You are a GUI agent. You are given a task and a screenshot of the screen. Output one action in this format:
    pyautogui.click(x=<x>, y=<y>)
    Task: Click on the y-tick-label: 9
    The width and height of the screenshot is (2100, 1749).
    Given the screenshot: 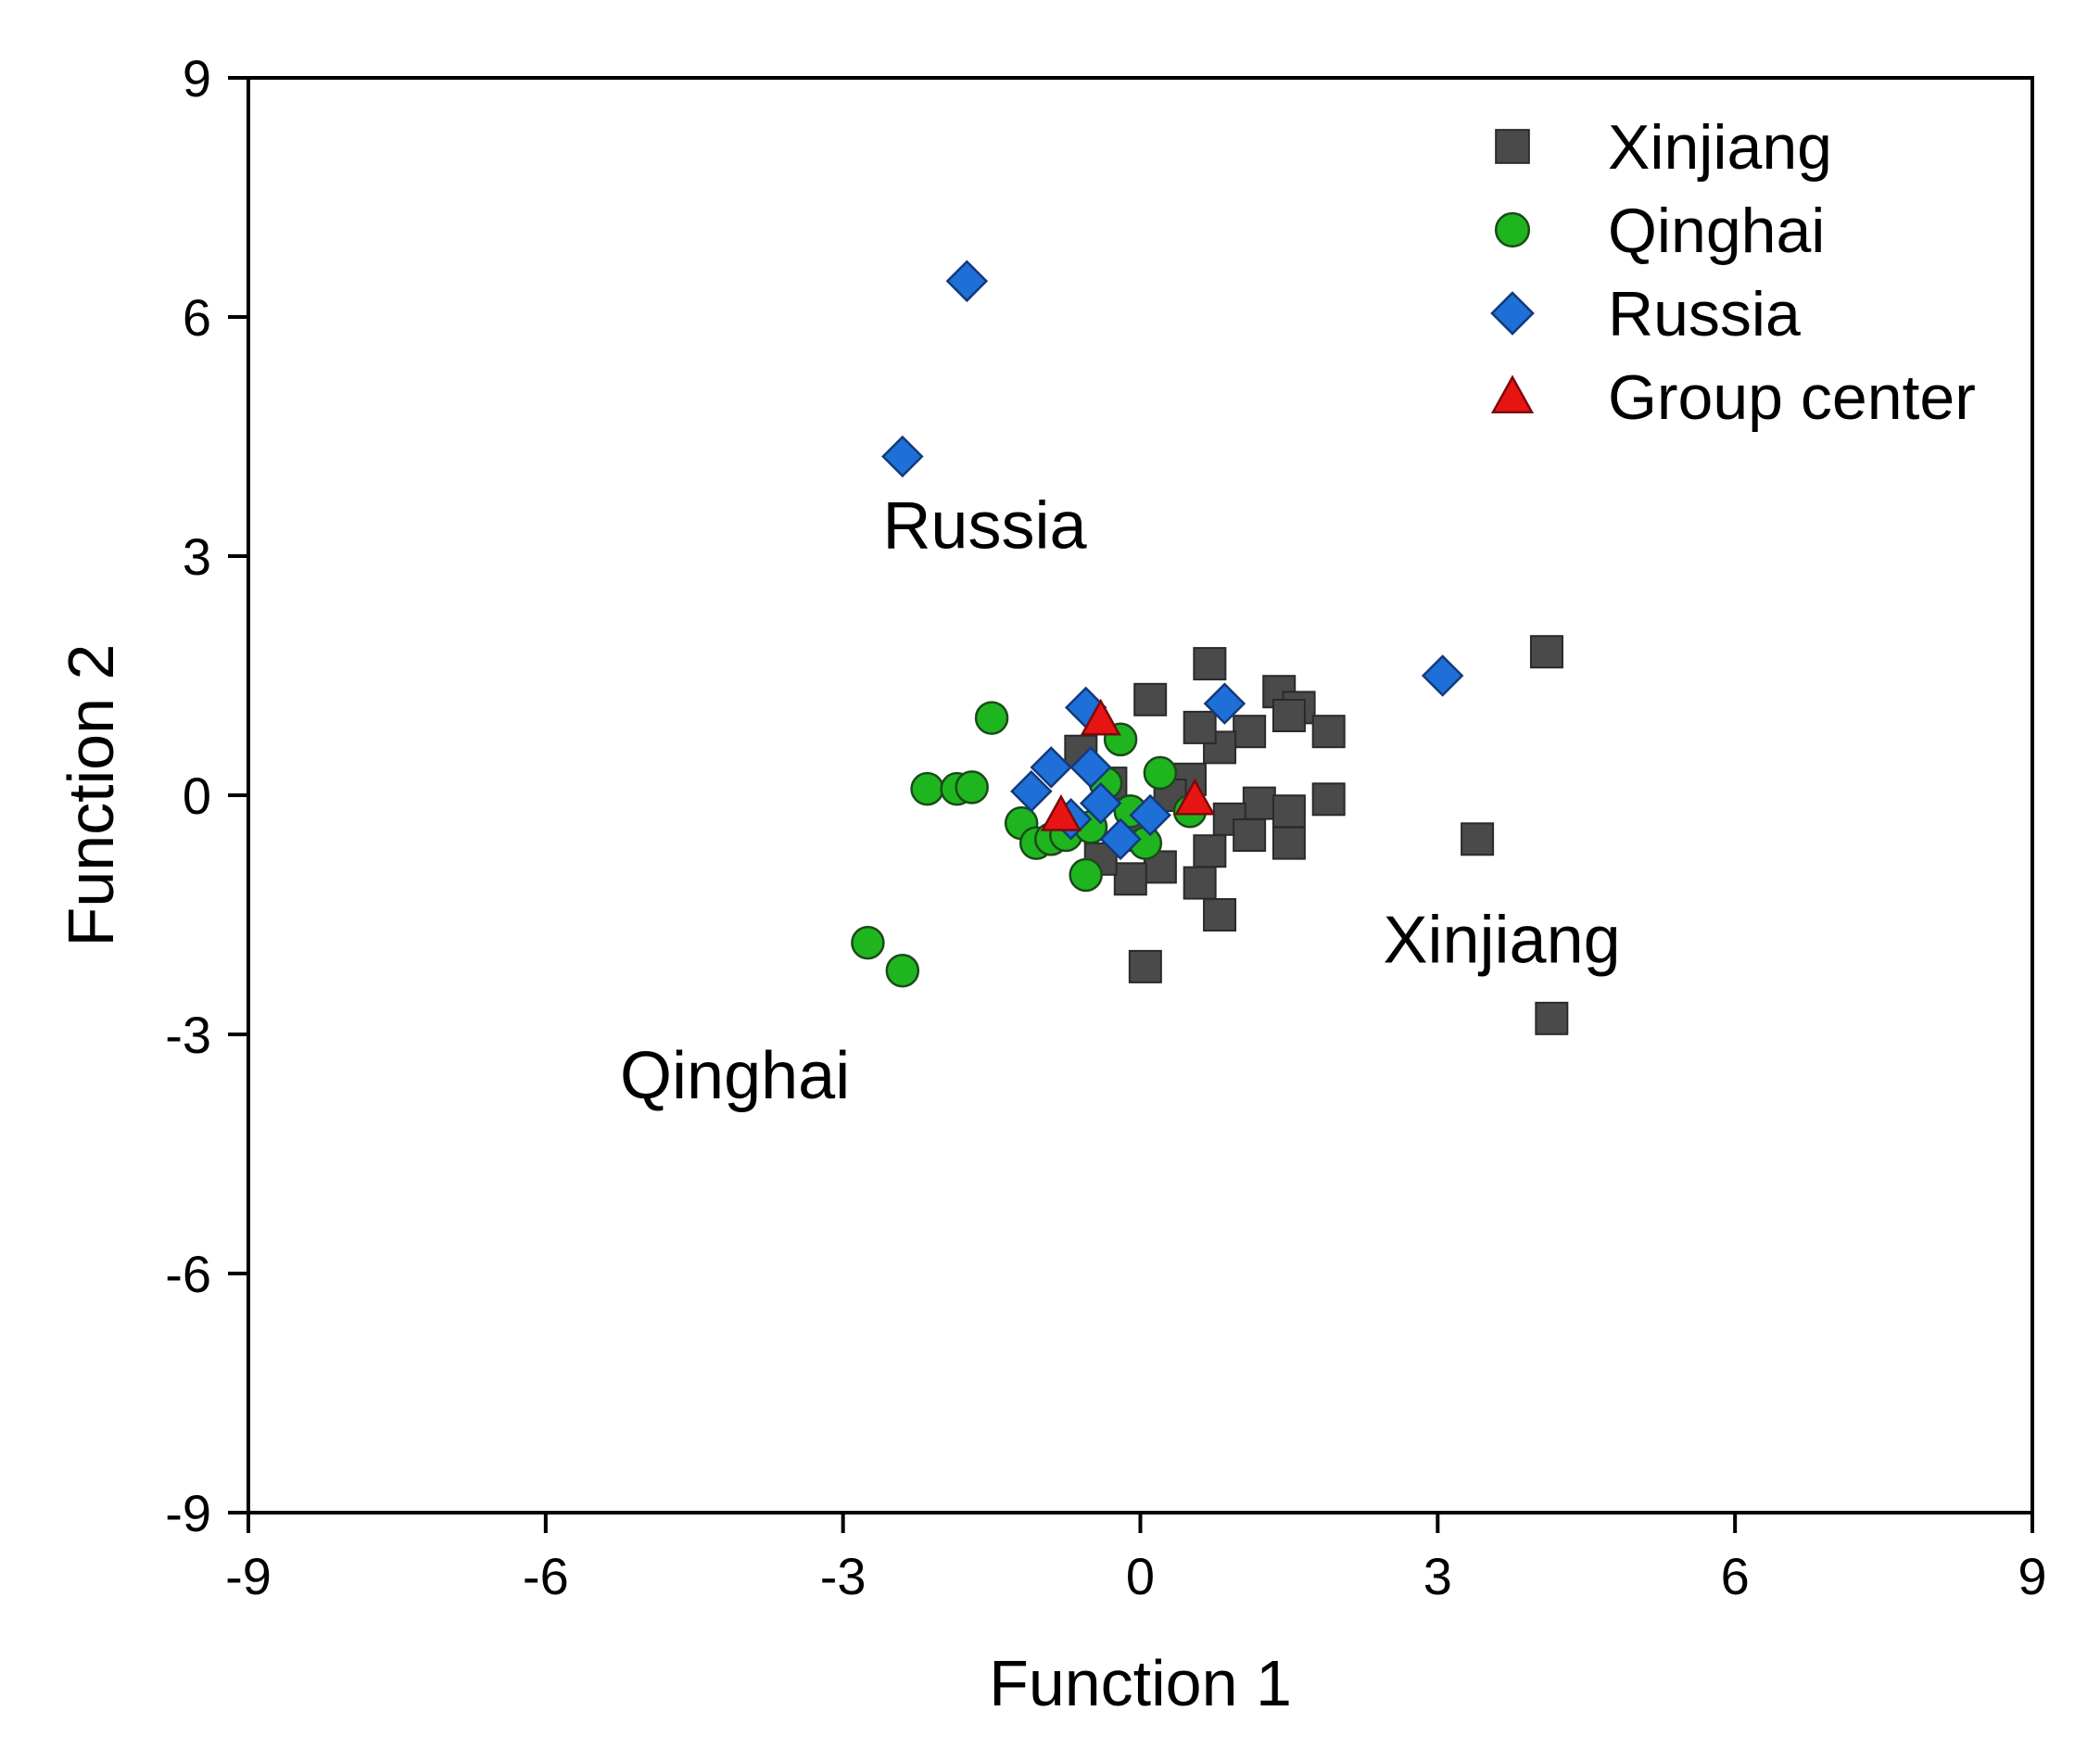 What is the action you would take?
    pyautogui.click(x=197, y=78)
    